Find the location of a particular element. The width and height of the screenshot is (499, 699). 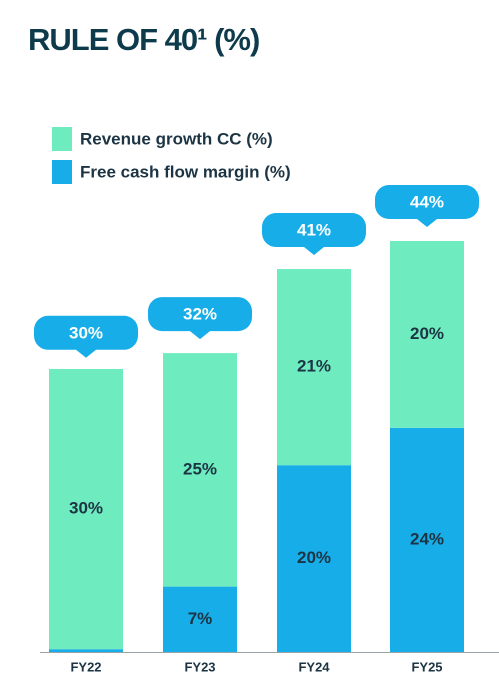

total-label: 41% is located at coordinates (314, 230).